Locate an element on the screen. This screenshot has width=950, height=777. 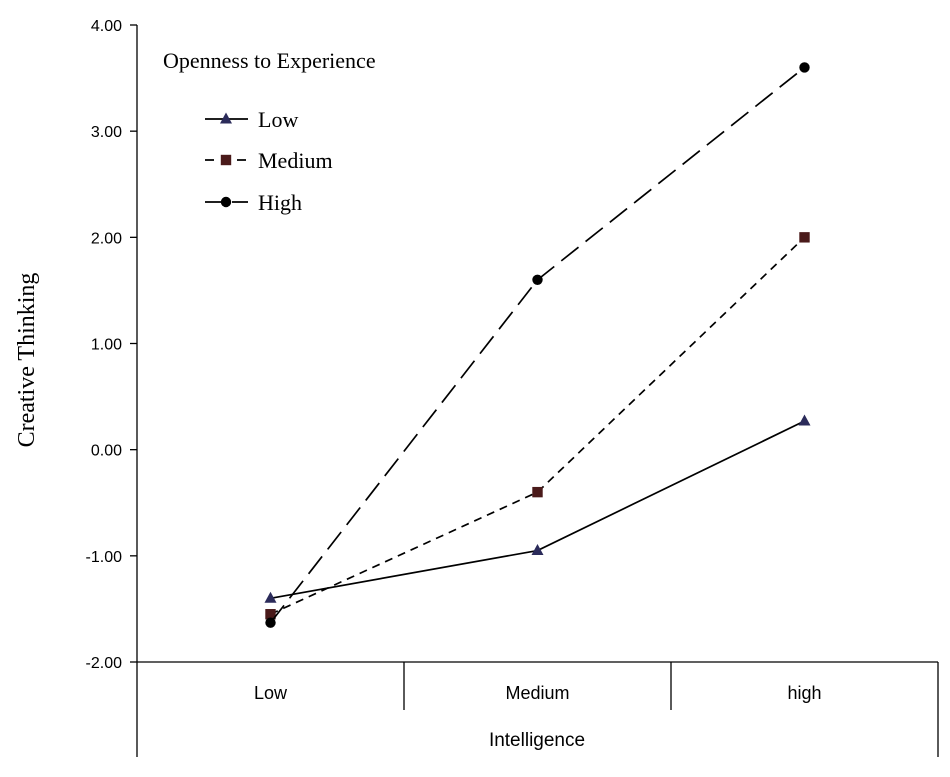
legend: Openness to Experience Low Medium High is located at coordinates (269, 131).